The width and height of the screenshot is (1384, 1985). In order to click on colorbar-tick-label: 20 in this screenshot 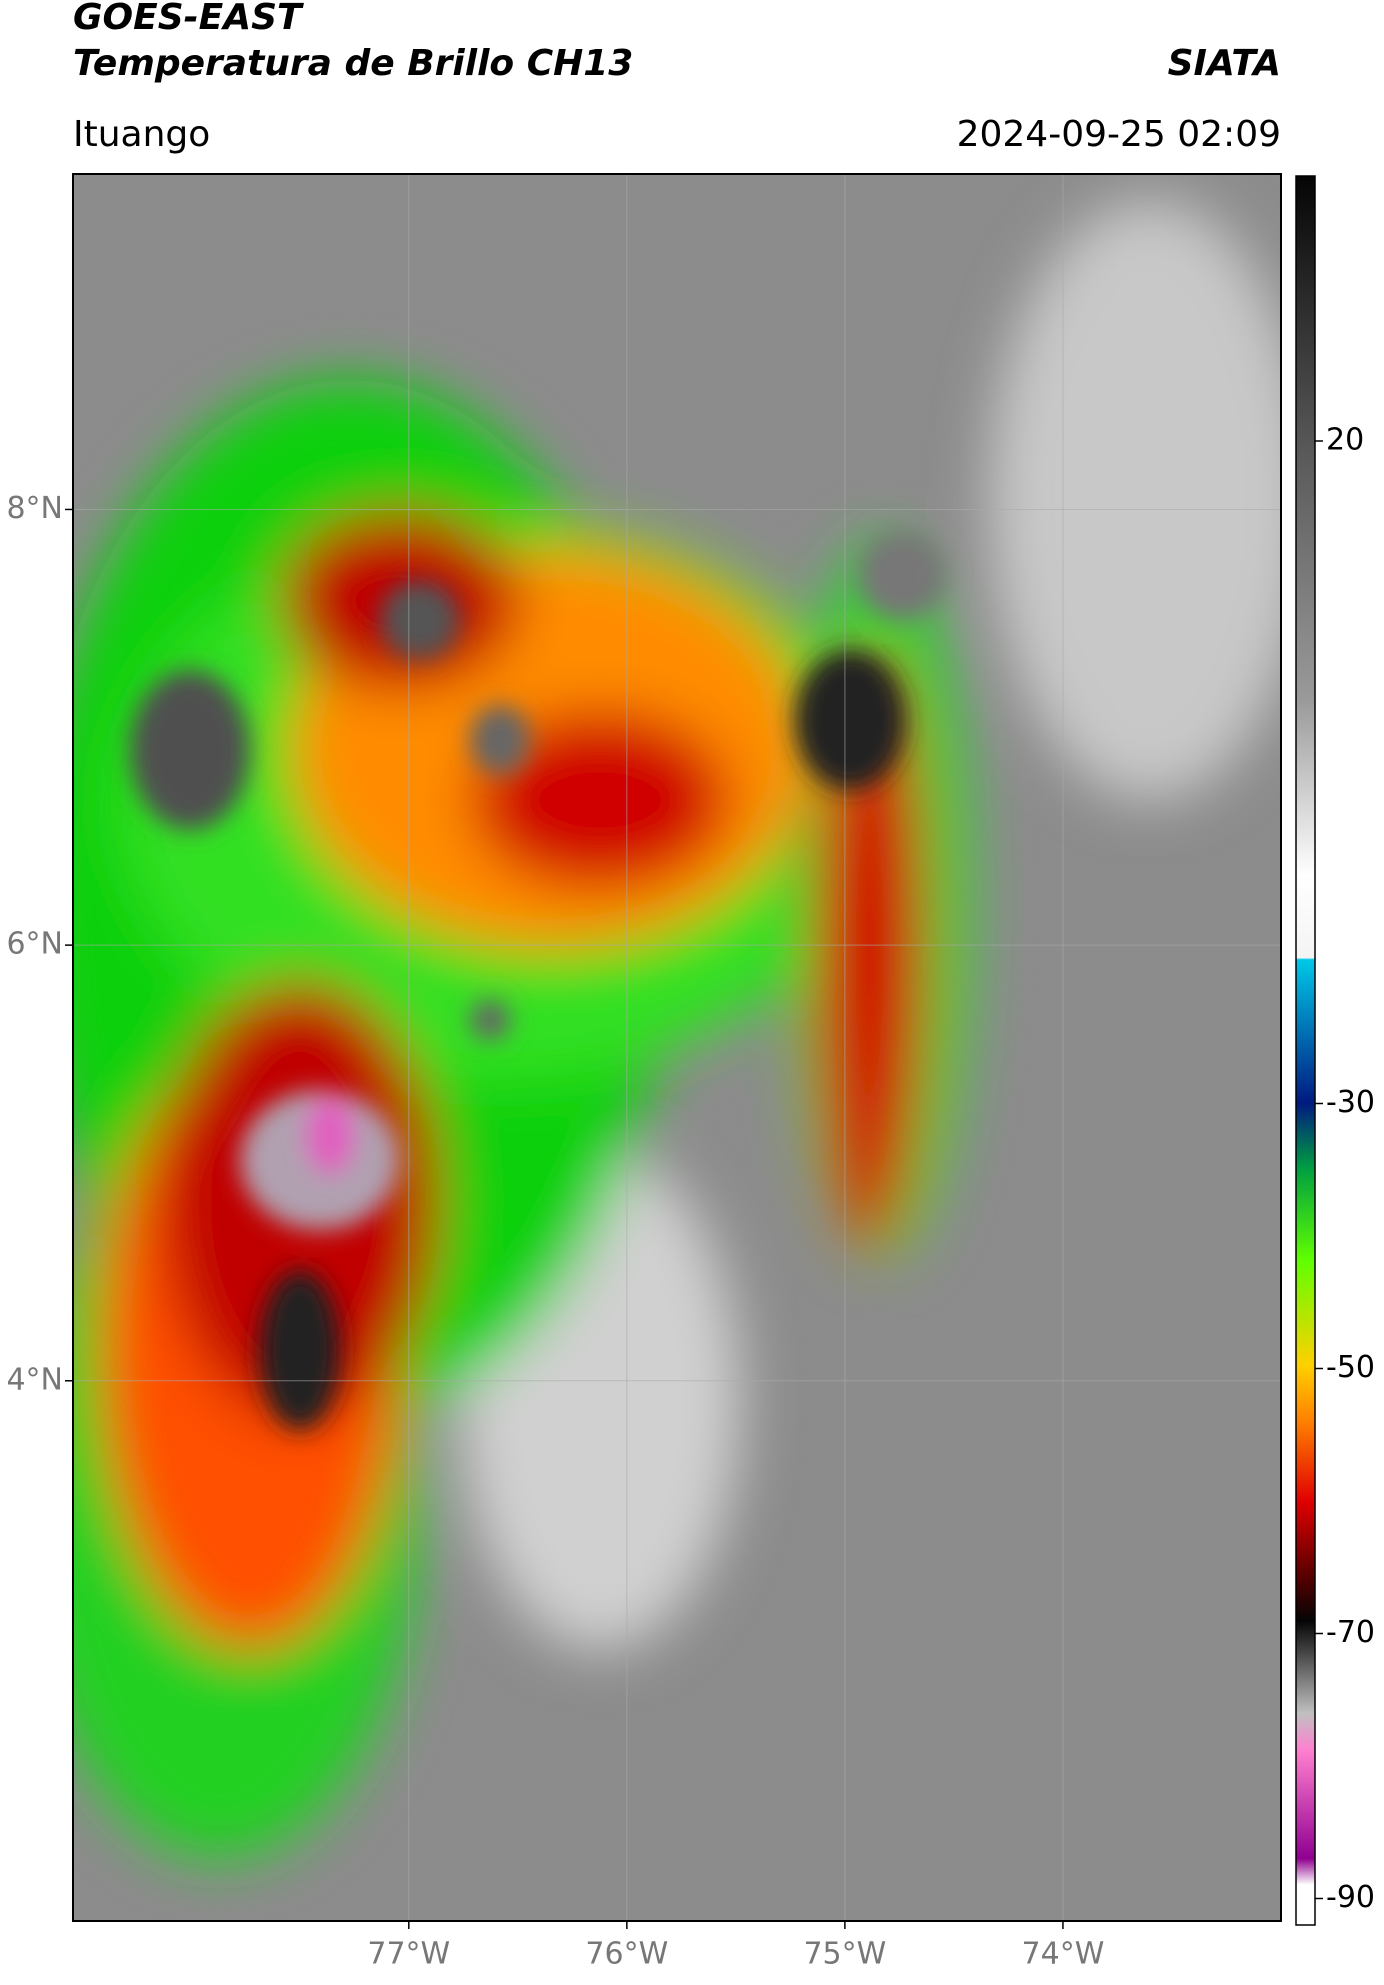, I will do `click(1345, 440)`.